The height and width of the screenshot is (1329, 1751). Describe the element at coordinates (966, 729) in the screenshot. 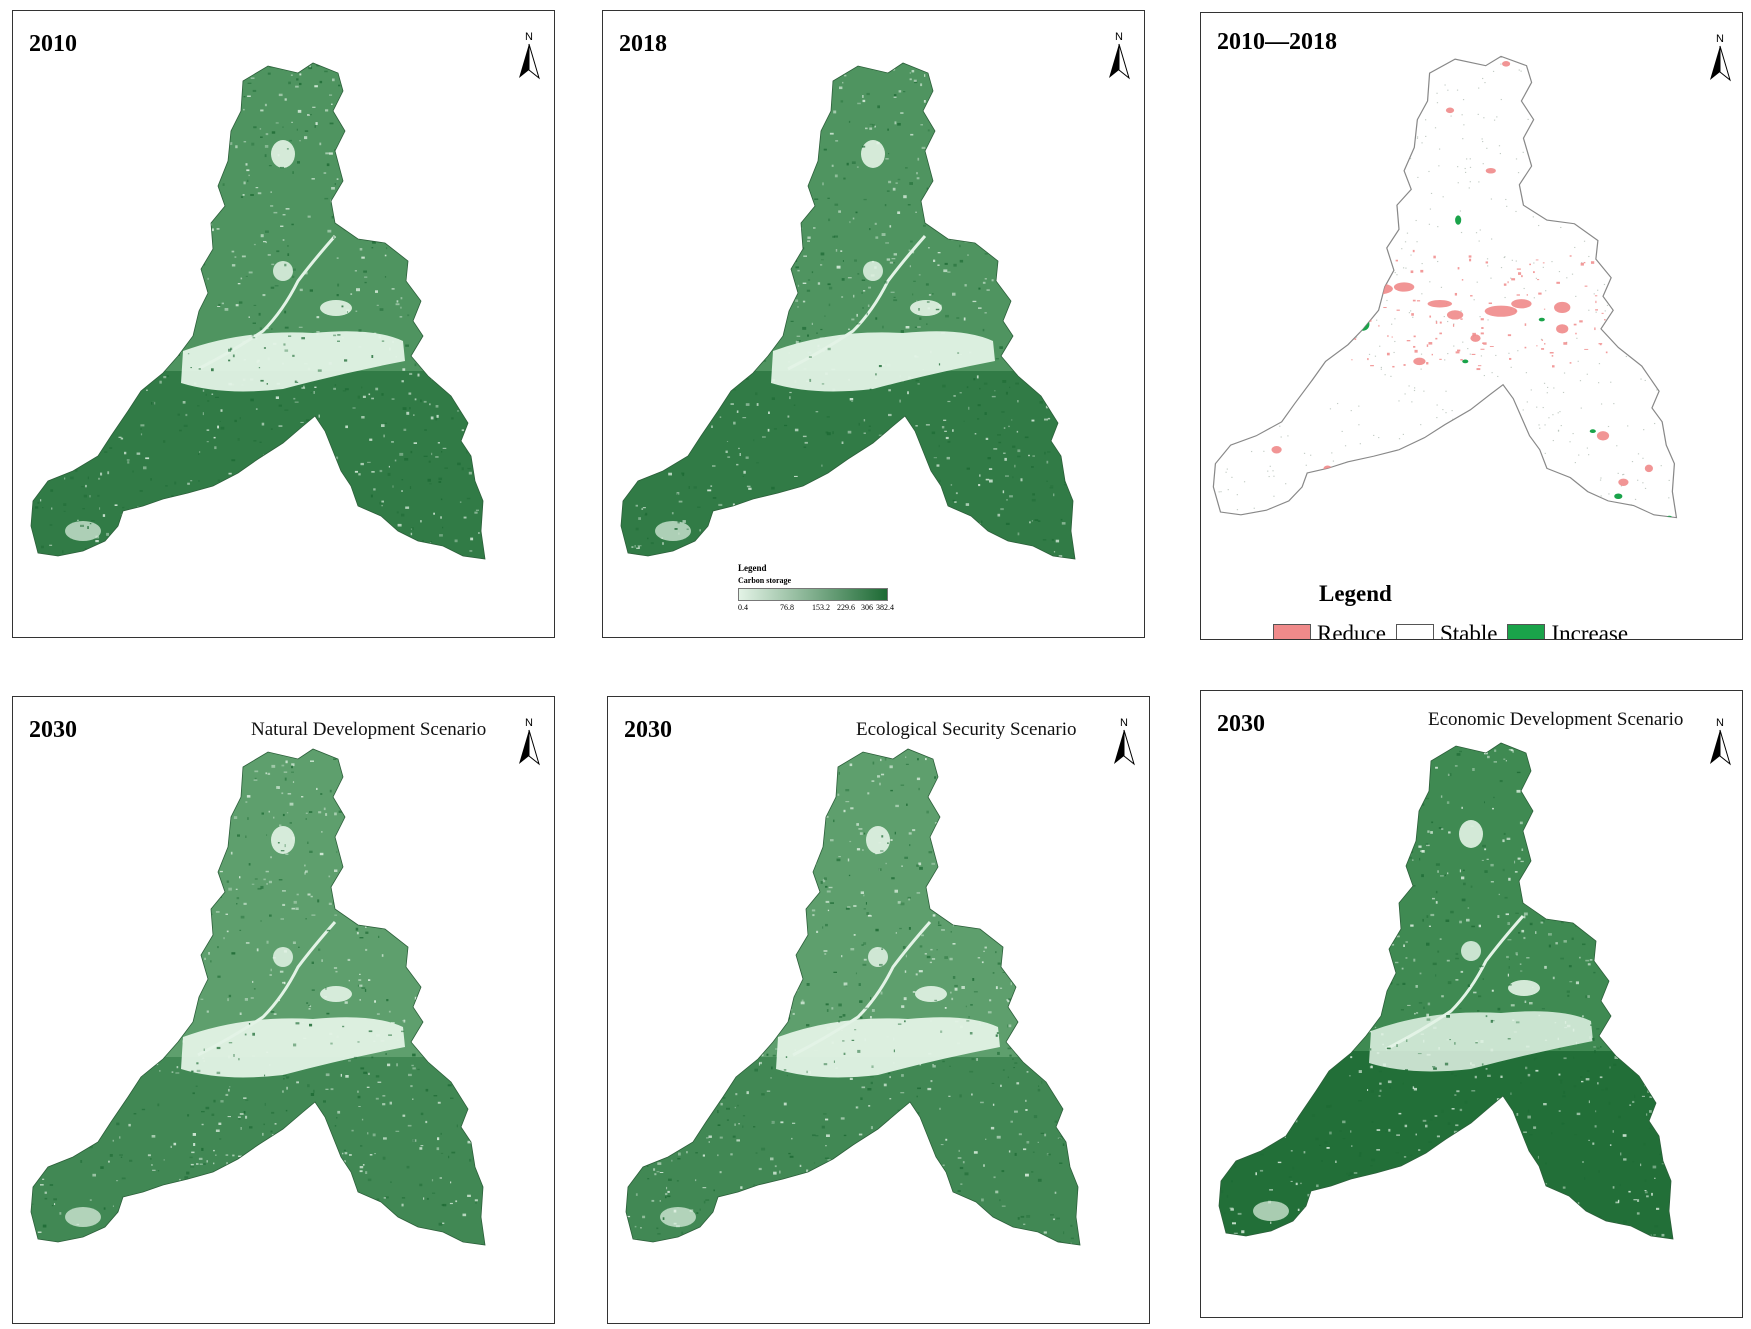

I see `scenario-label: Ecological Security Scenario` at that location.